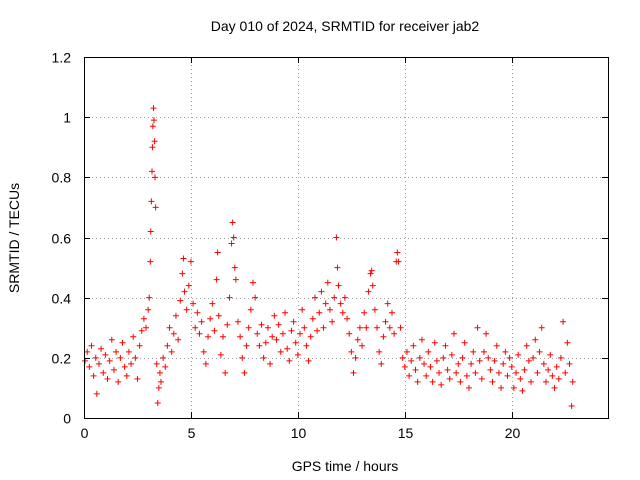  What do you see at coordinates (513, 433) in the screenshot?
I see `x-tick-label: 20` at bounding box center [513, 433].